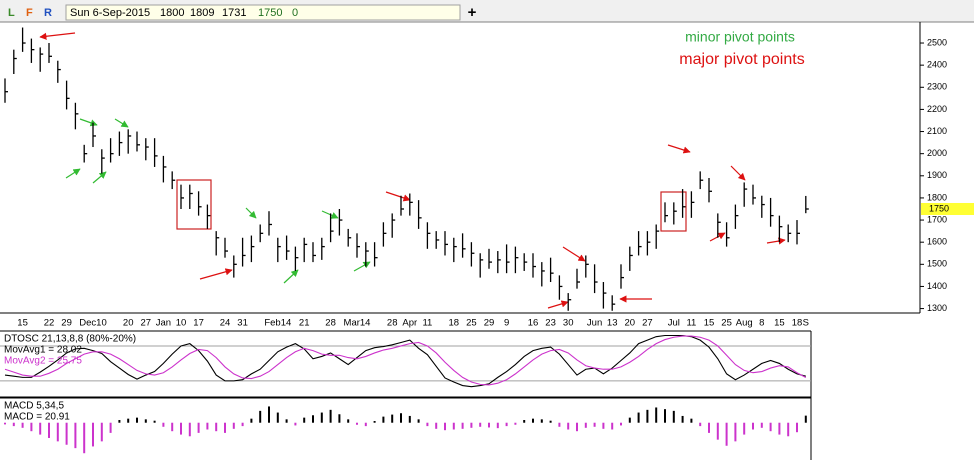 The height and width of the screenshot is (460, 974). What do you see at coordinates (937, 131) in the screenshot?
I see `y-tick-label: 2100` at bounding box center [937, 131].